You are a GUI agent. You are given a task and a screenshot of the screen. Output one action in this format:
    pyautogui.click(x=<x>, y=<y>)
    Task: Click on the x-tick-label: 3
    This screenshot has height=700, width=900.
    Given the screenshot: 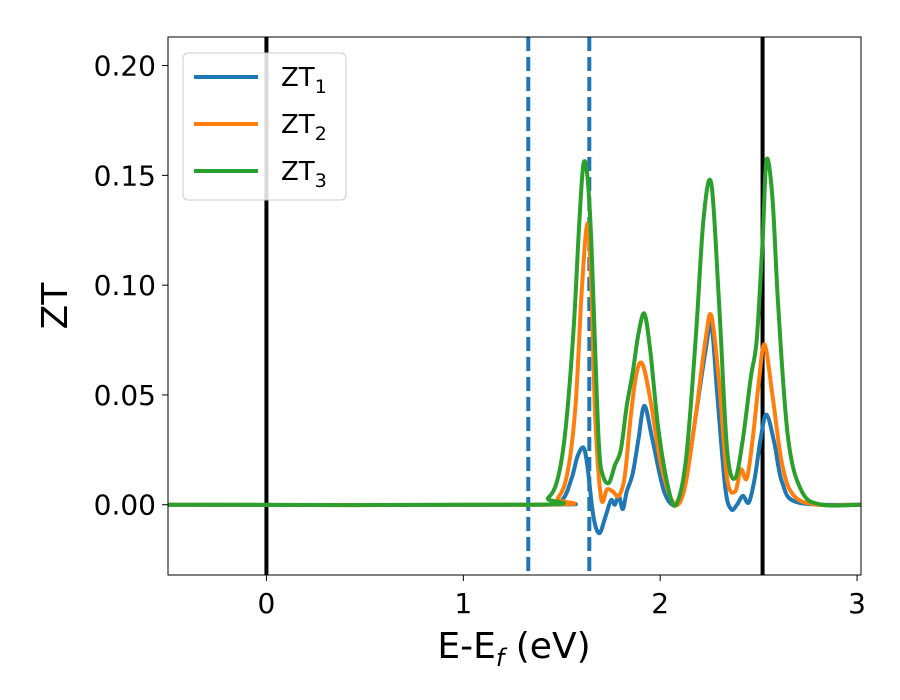 What is the action you would take?
    pyautogui.click(x=857, y=603)
    